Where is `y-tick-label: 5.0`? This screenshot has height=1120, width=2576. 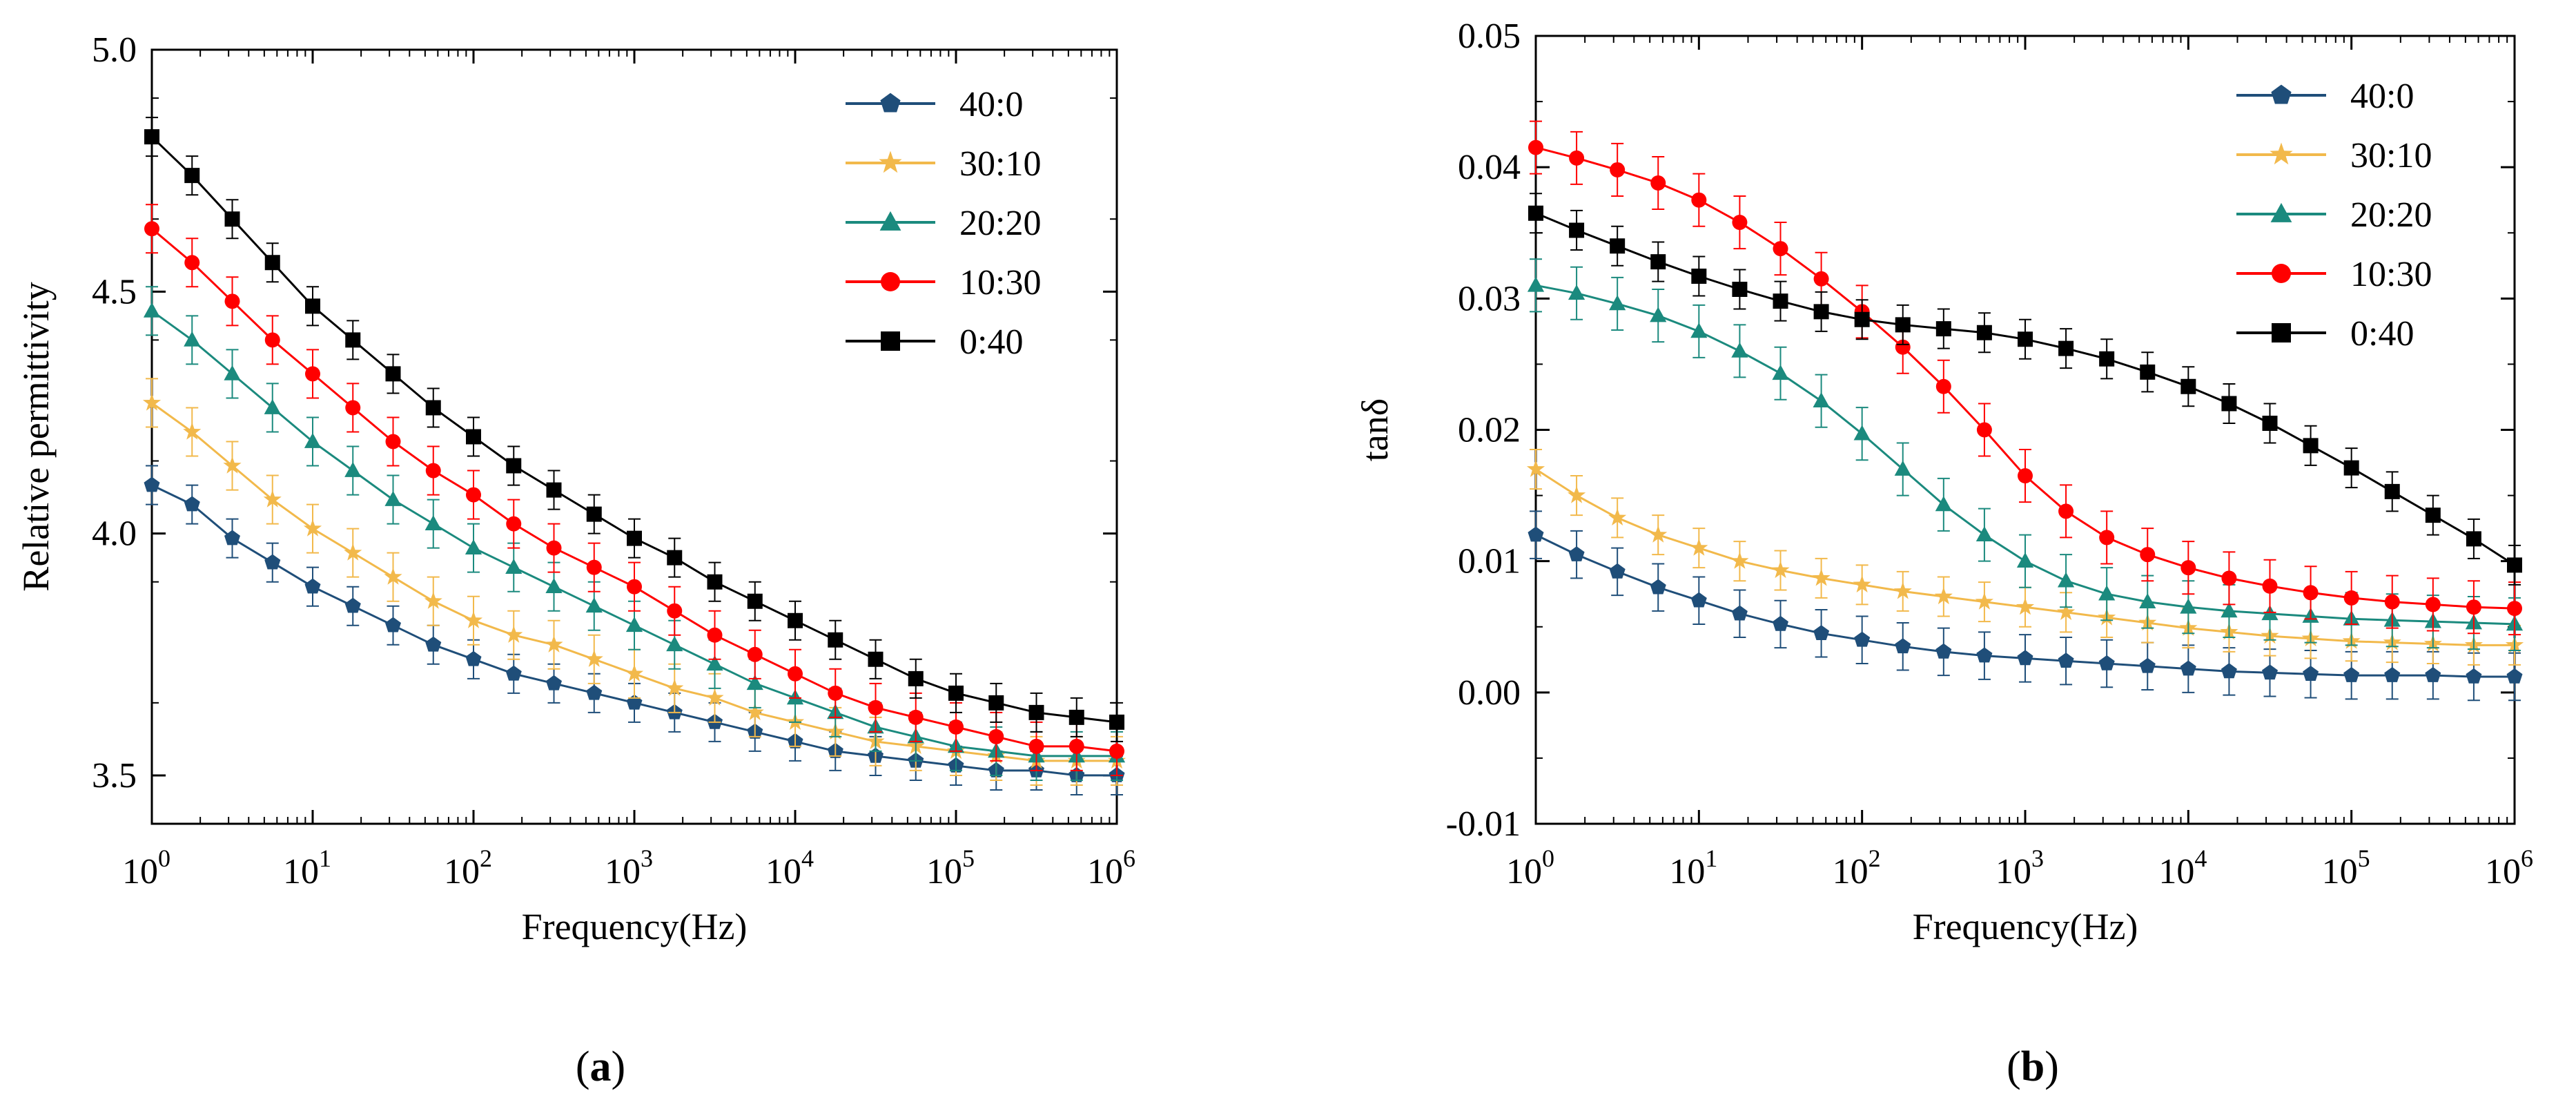 y-tick-label: 5.0 is located at coordinates (115, 50).